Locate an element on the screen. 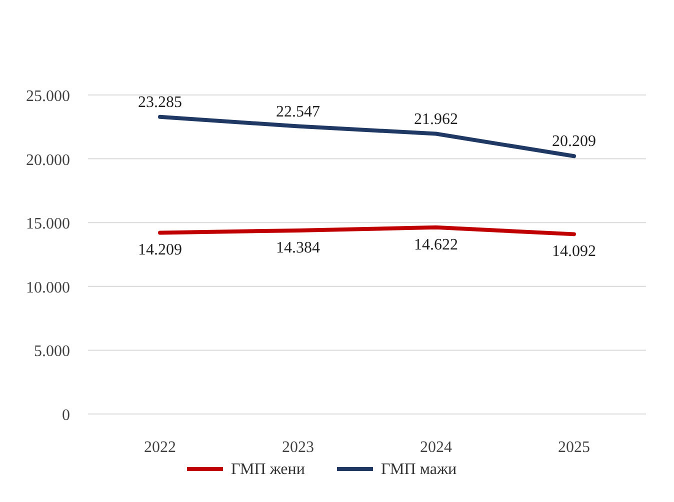 The width and height of the screenshot is (674, 502). y-tick-label: 15.000 is located at coordinates (48, 224).